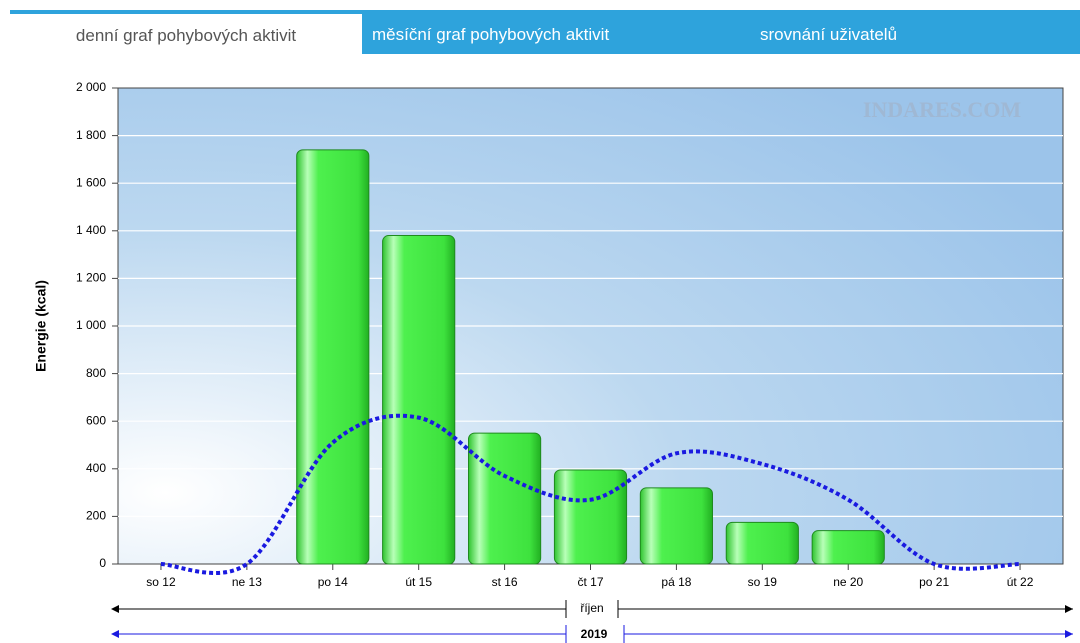  Describe the element at coordinates (96, 516) in the screenshot. I see `y-tick-label: 200` at that location.